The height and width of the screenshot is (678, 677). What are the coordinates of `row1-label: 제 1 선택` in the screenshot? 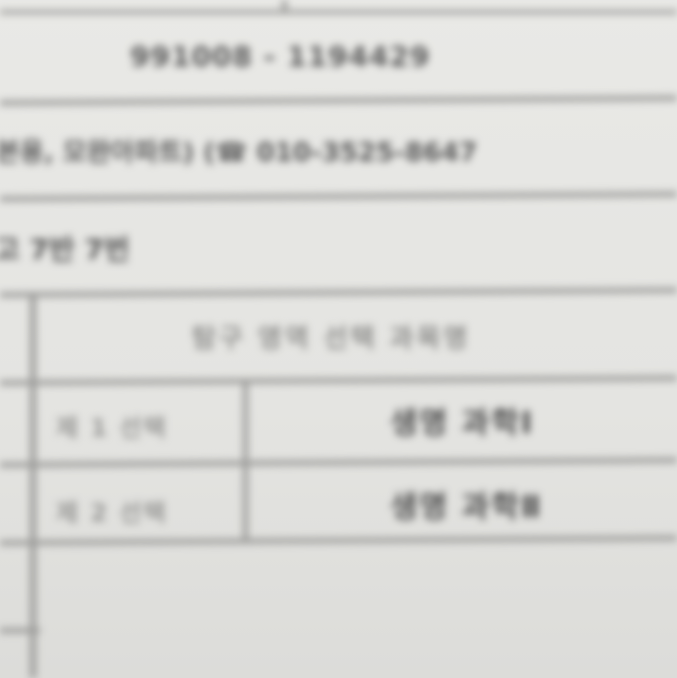 It's located at (112, 428).